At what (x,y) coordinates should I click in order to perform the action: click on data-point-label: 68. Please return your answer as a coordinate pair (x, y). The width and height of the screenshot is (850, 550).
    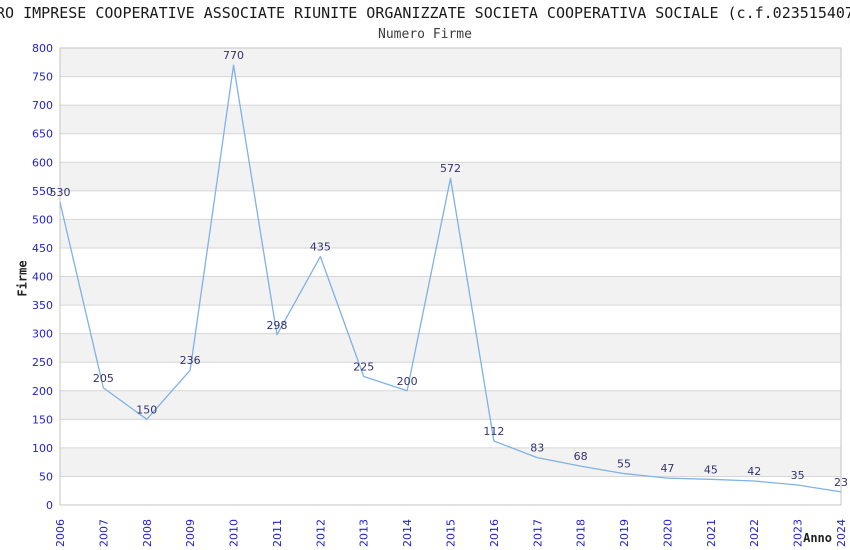
    Looking at the image, I should click on (581, 456).